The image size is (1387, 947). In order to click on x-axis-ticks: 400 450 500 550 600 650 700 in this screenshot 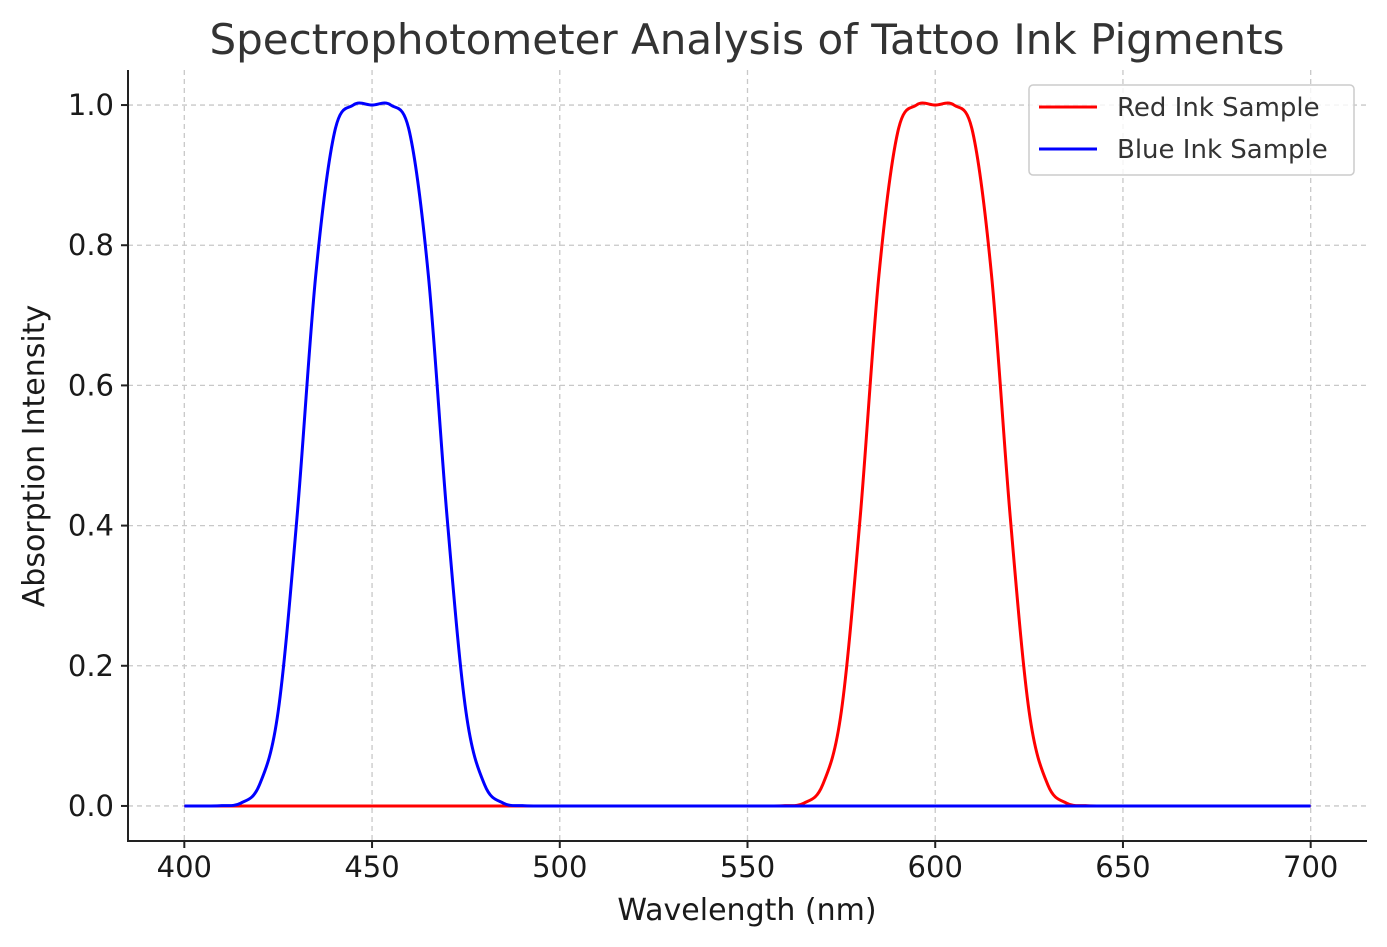, I will do `click(747, 862)`.